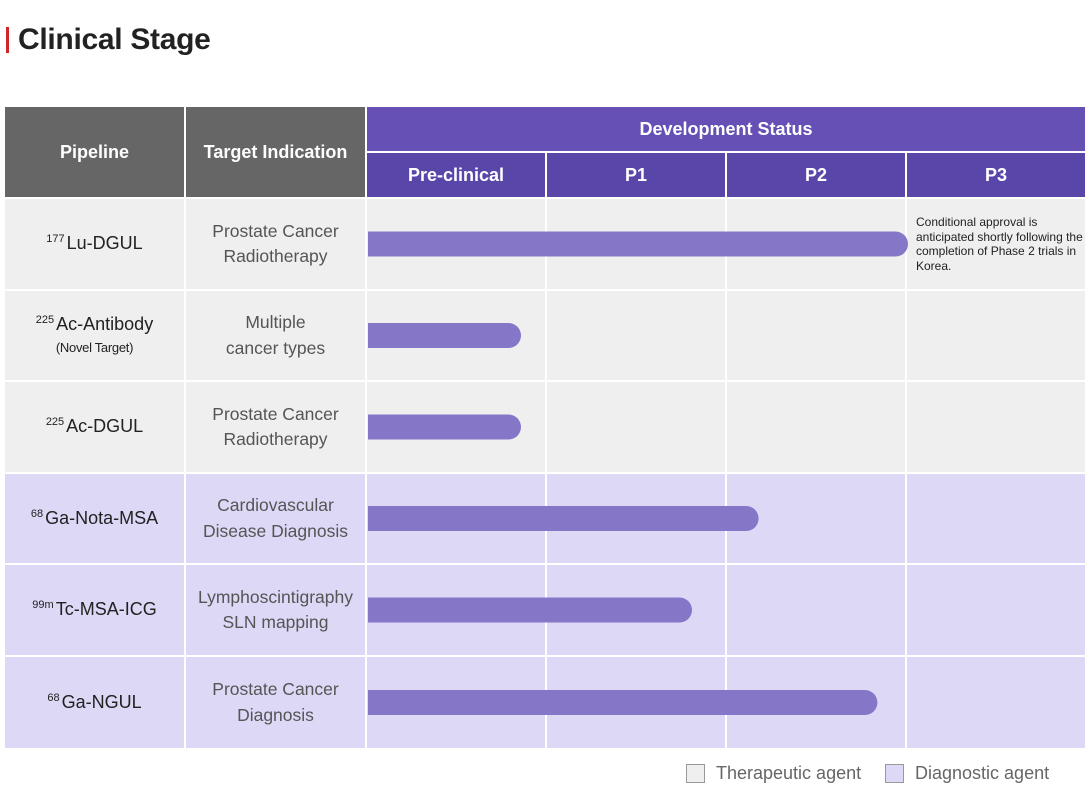 Image resolution: width=1090 pixels, height=791 pixels. What do you see at coordinates (94, 152) in the screenshot?
I see `header-pipeline: Pipeline` at bounding box center [94, 152].